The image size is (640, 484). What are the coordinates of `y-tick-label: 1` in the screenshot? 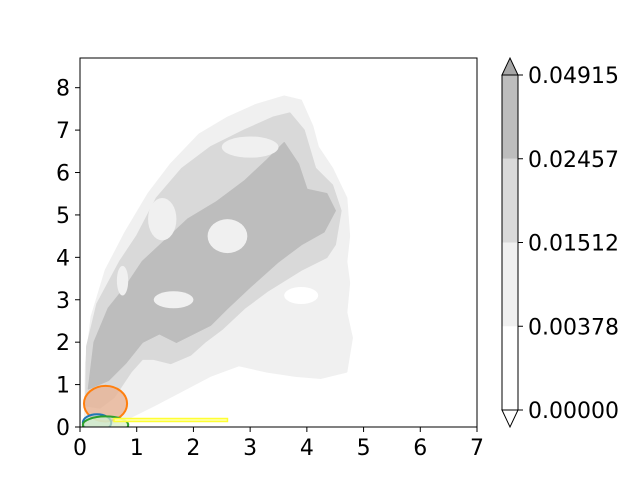 It's located at (63, 386).